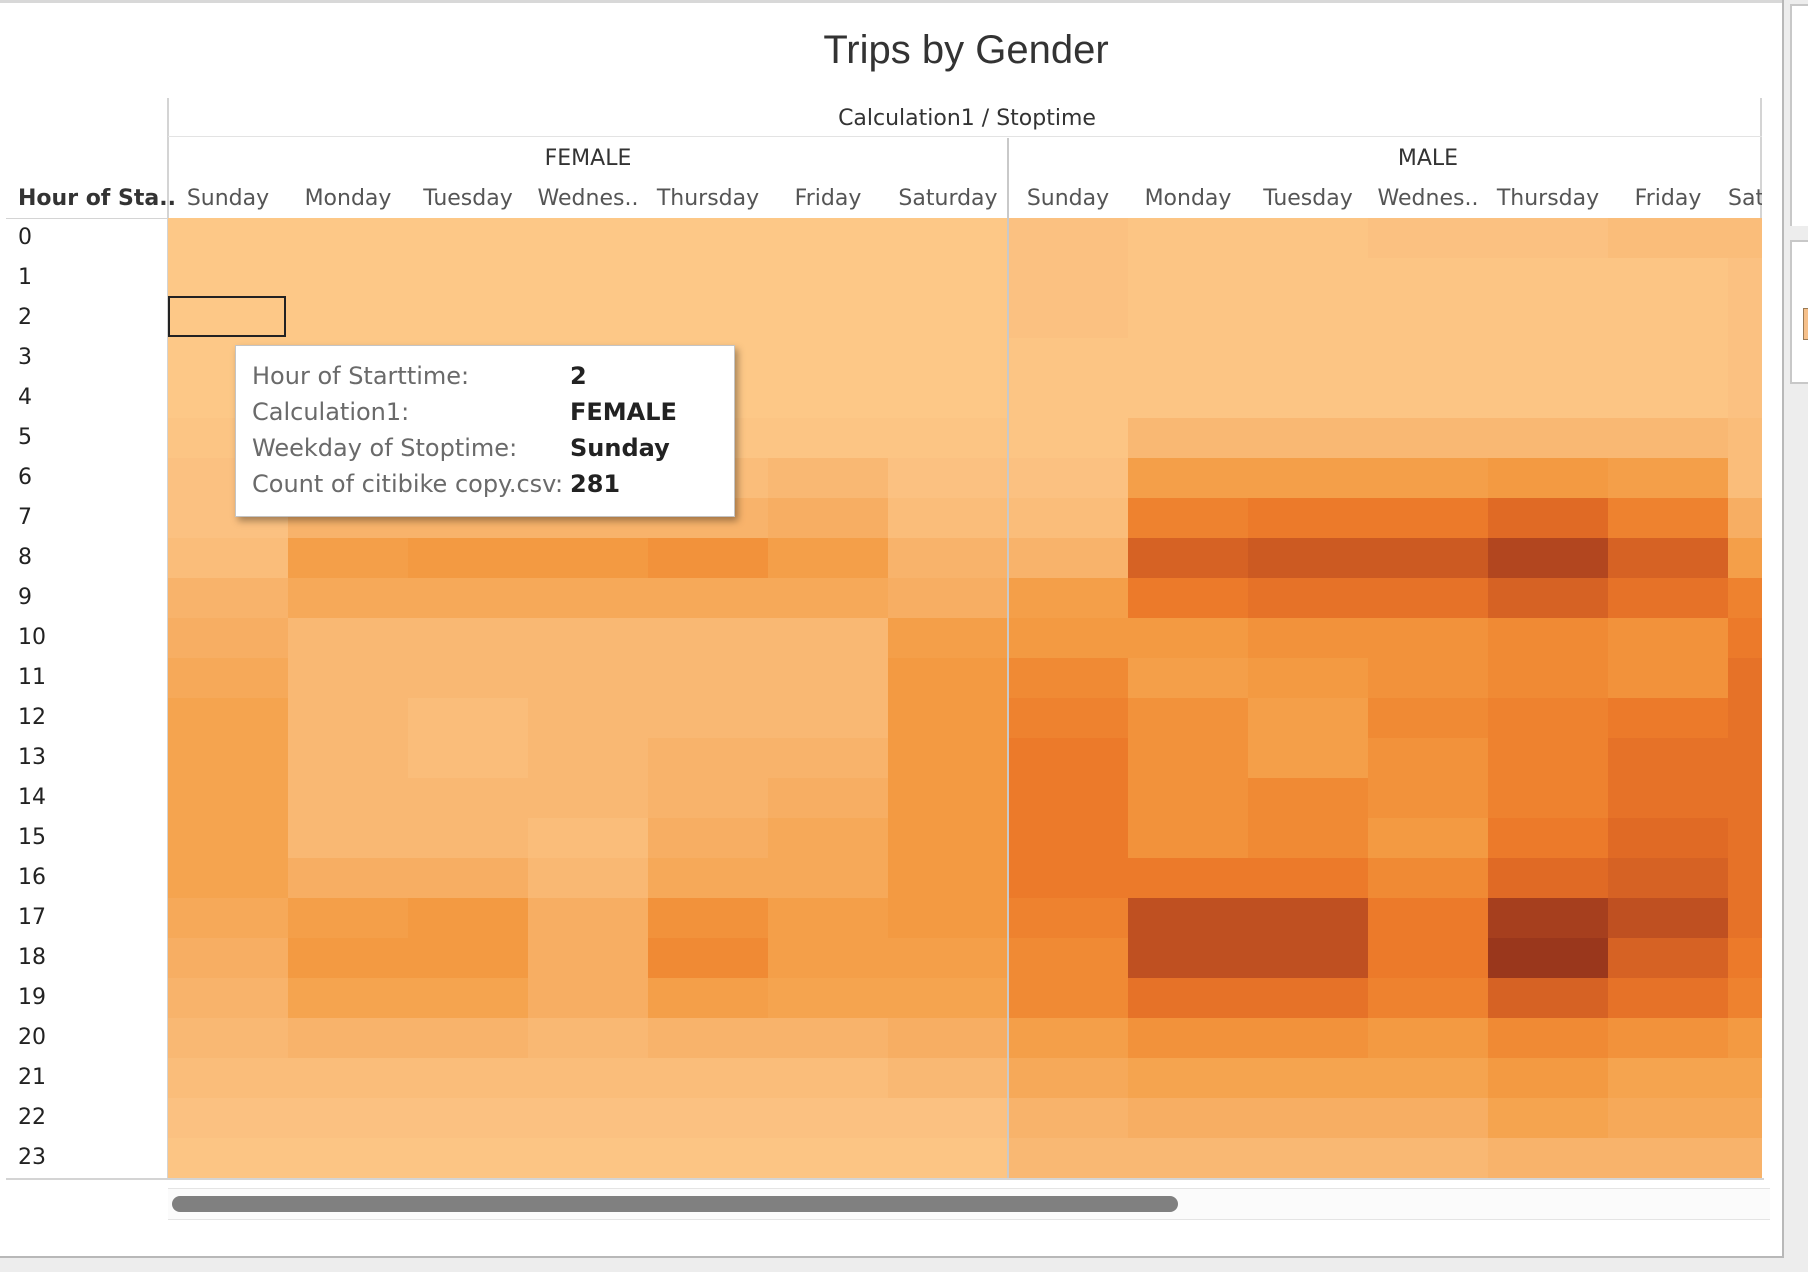 The image size is (1808, 1272). I want to click on hour-row-label: 14, so click(32, 797).